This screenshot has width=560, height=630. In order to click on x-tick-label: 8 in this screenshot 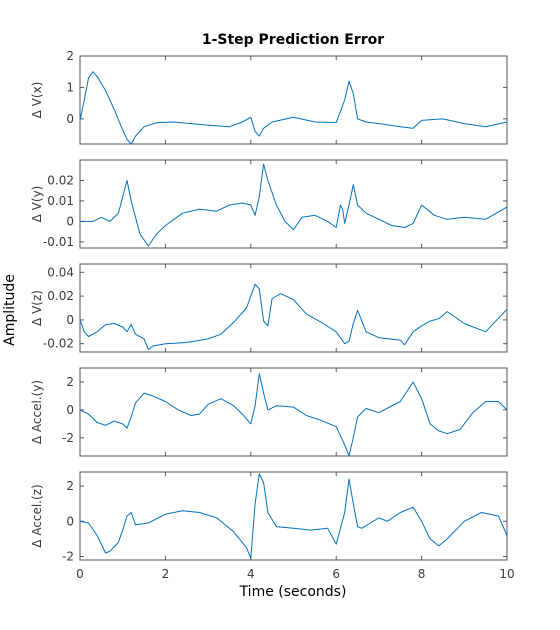, I will do `click(422, 574)`.